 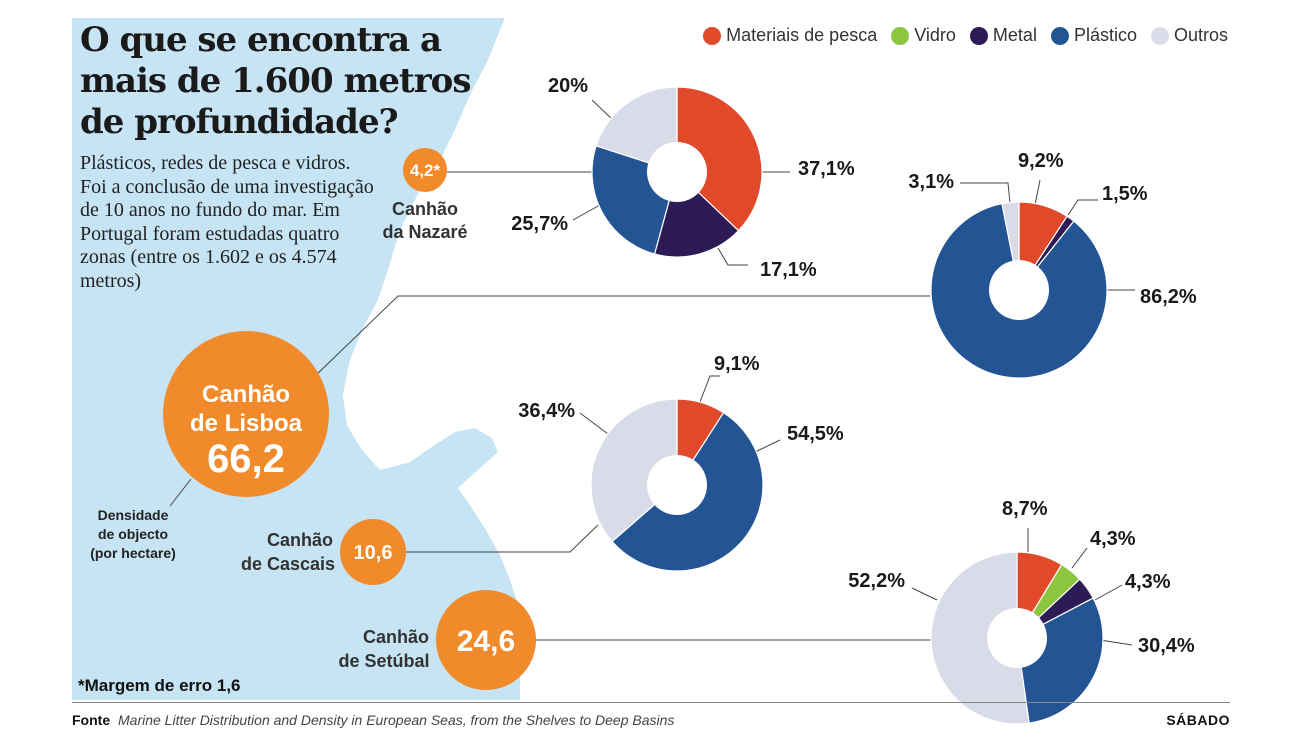 I want to click on percent-label-metal: 17,1%, so click(x=788, y=270).